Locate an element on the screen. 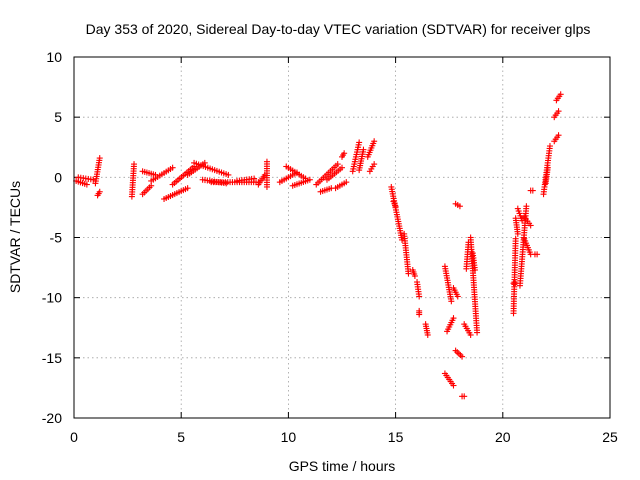  x-tick-label: 0 is located at coordinates (74, 437).